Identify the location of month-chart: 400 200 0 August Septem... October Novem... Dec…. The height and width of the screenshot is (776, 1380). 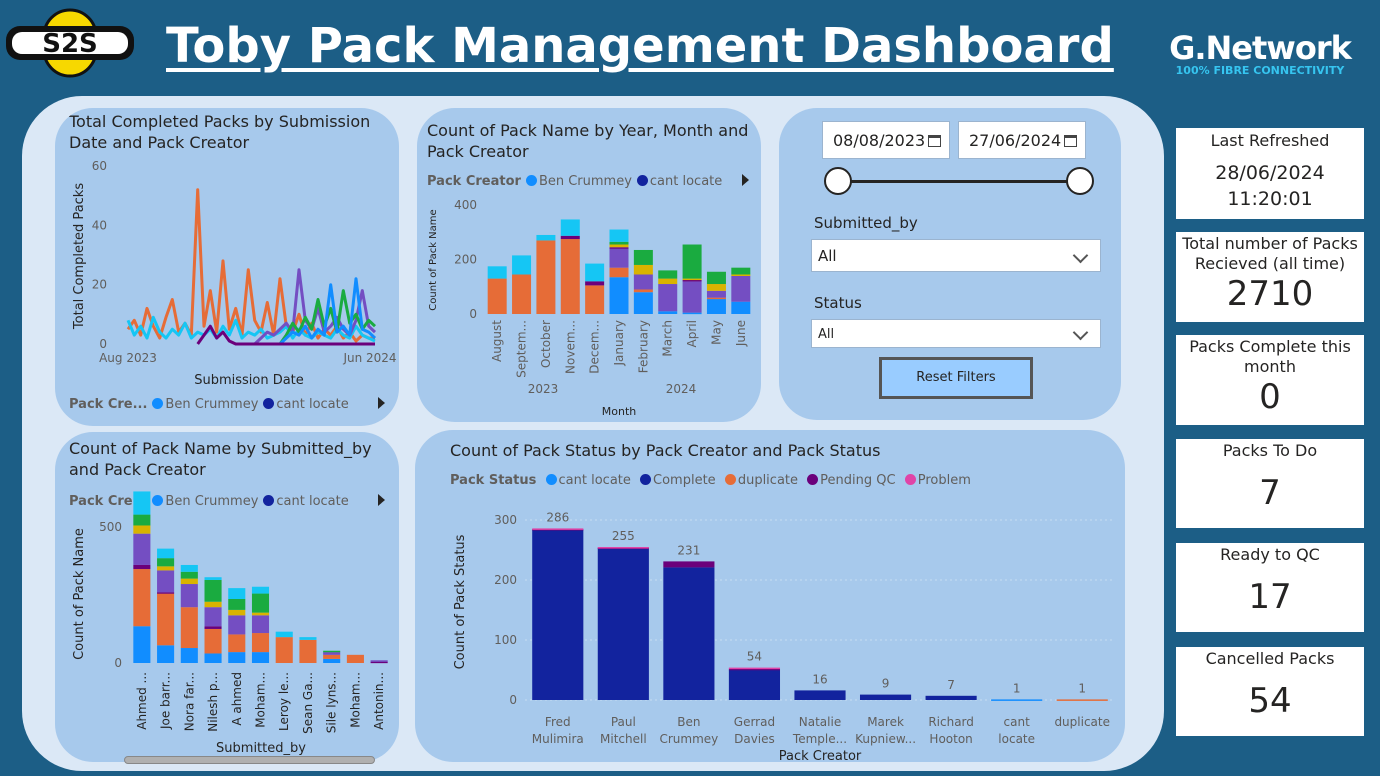
(589, 265).